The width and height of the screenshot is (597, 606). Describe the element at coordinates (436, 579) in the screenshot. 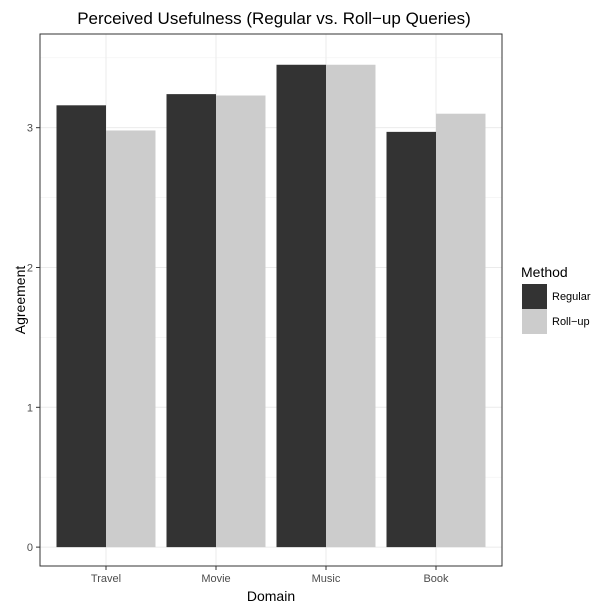

I see `x-tick-label: Book` at that location.